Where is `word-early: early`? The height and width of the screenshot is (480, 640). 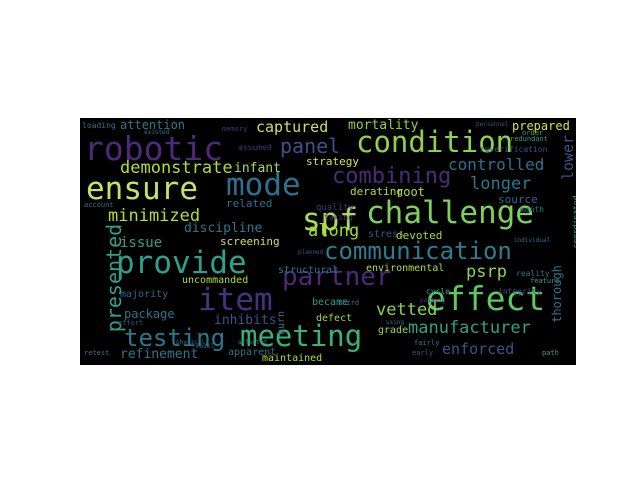
word-early: early is located at coordinates (423, 353).